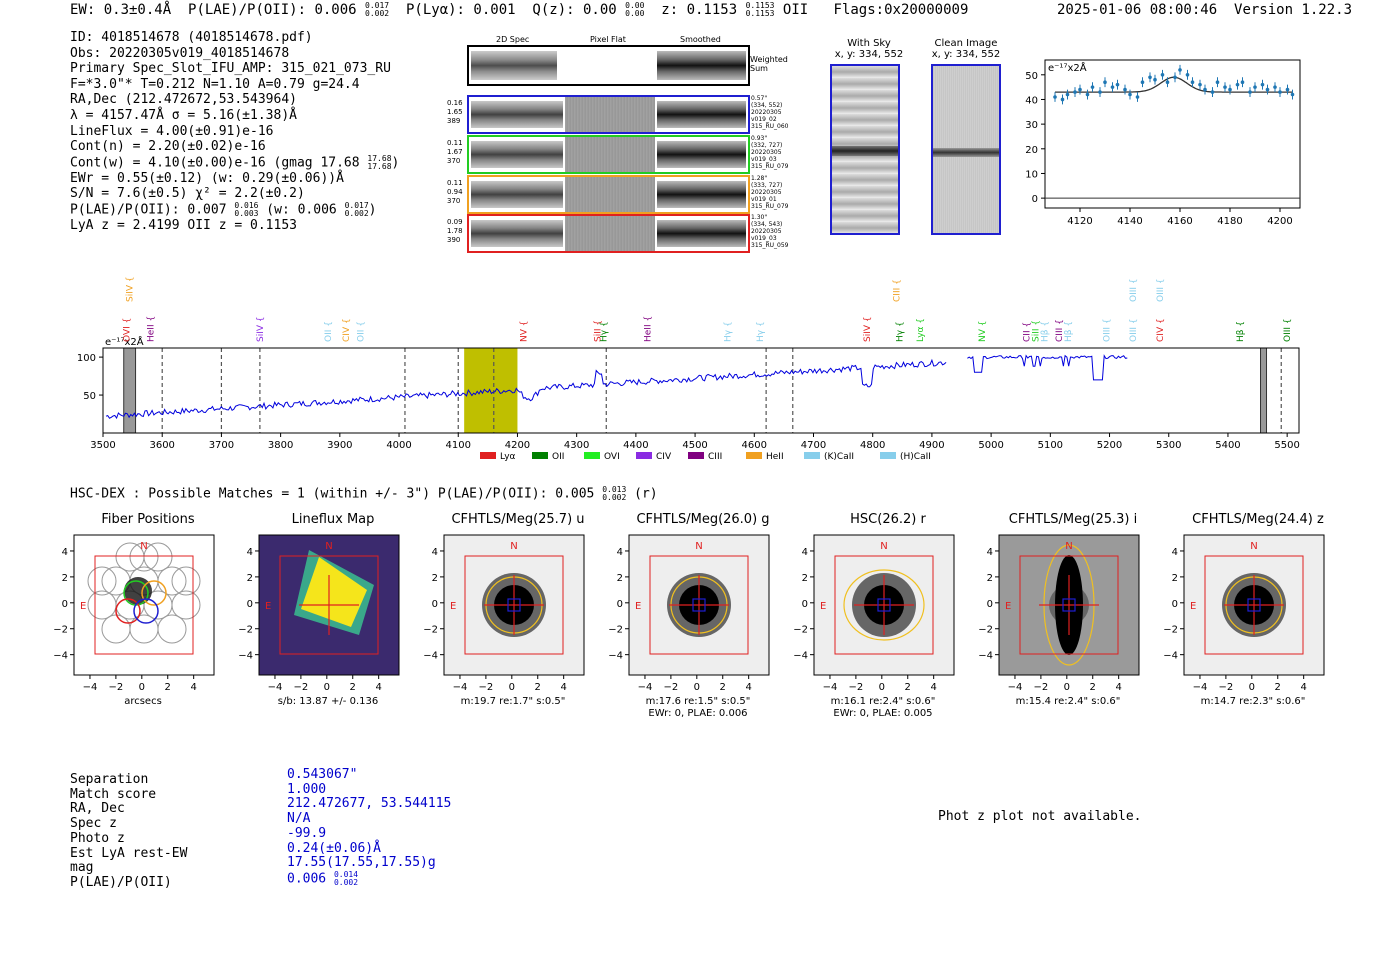  I want to click on info-fwhm: F=*3.0"* T=0.212 N=1.10 A=0.79 g=24.4, so click(215, 84).